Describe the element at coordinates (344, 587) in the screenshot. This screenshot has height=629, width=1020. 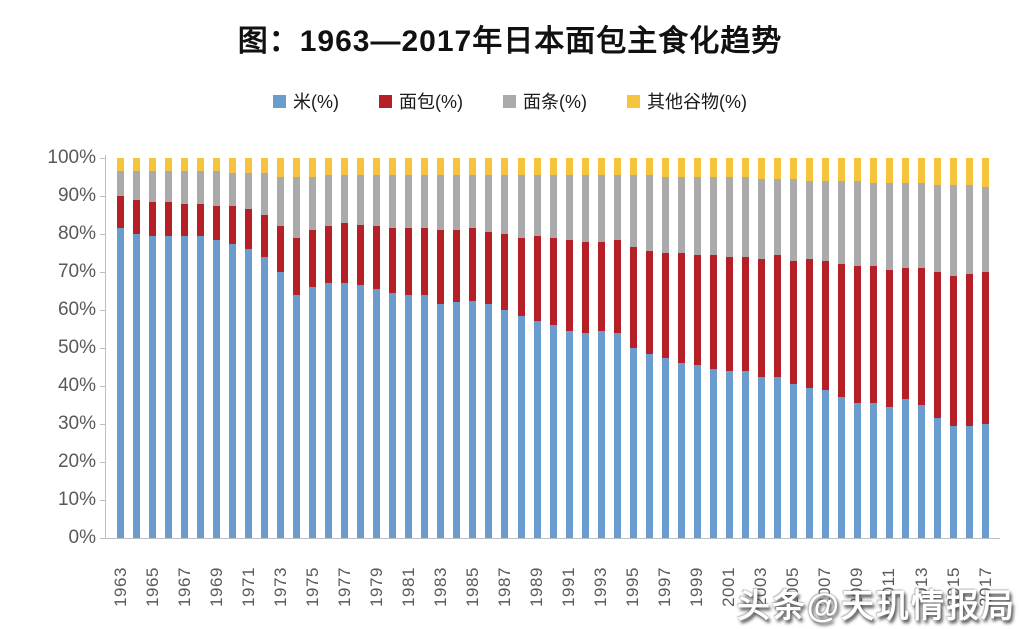
I see `x-axis-label: 1977` at that location.